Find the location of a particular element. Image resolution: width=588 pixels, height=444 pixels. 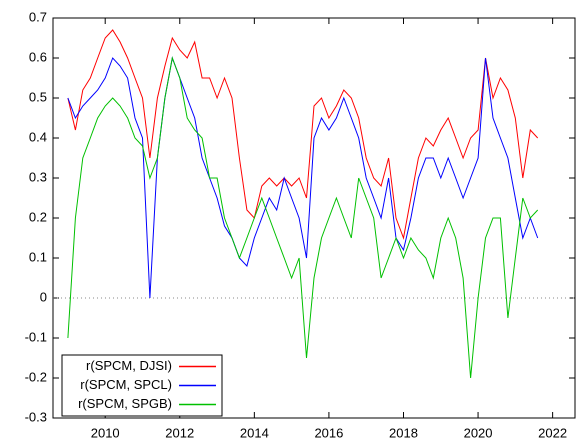

legend-label: r(SPCM, SPGB) is located at coordinates (125, 403).